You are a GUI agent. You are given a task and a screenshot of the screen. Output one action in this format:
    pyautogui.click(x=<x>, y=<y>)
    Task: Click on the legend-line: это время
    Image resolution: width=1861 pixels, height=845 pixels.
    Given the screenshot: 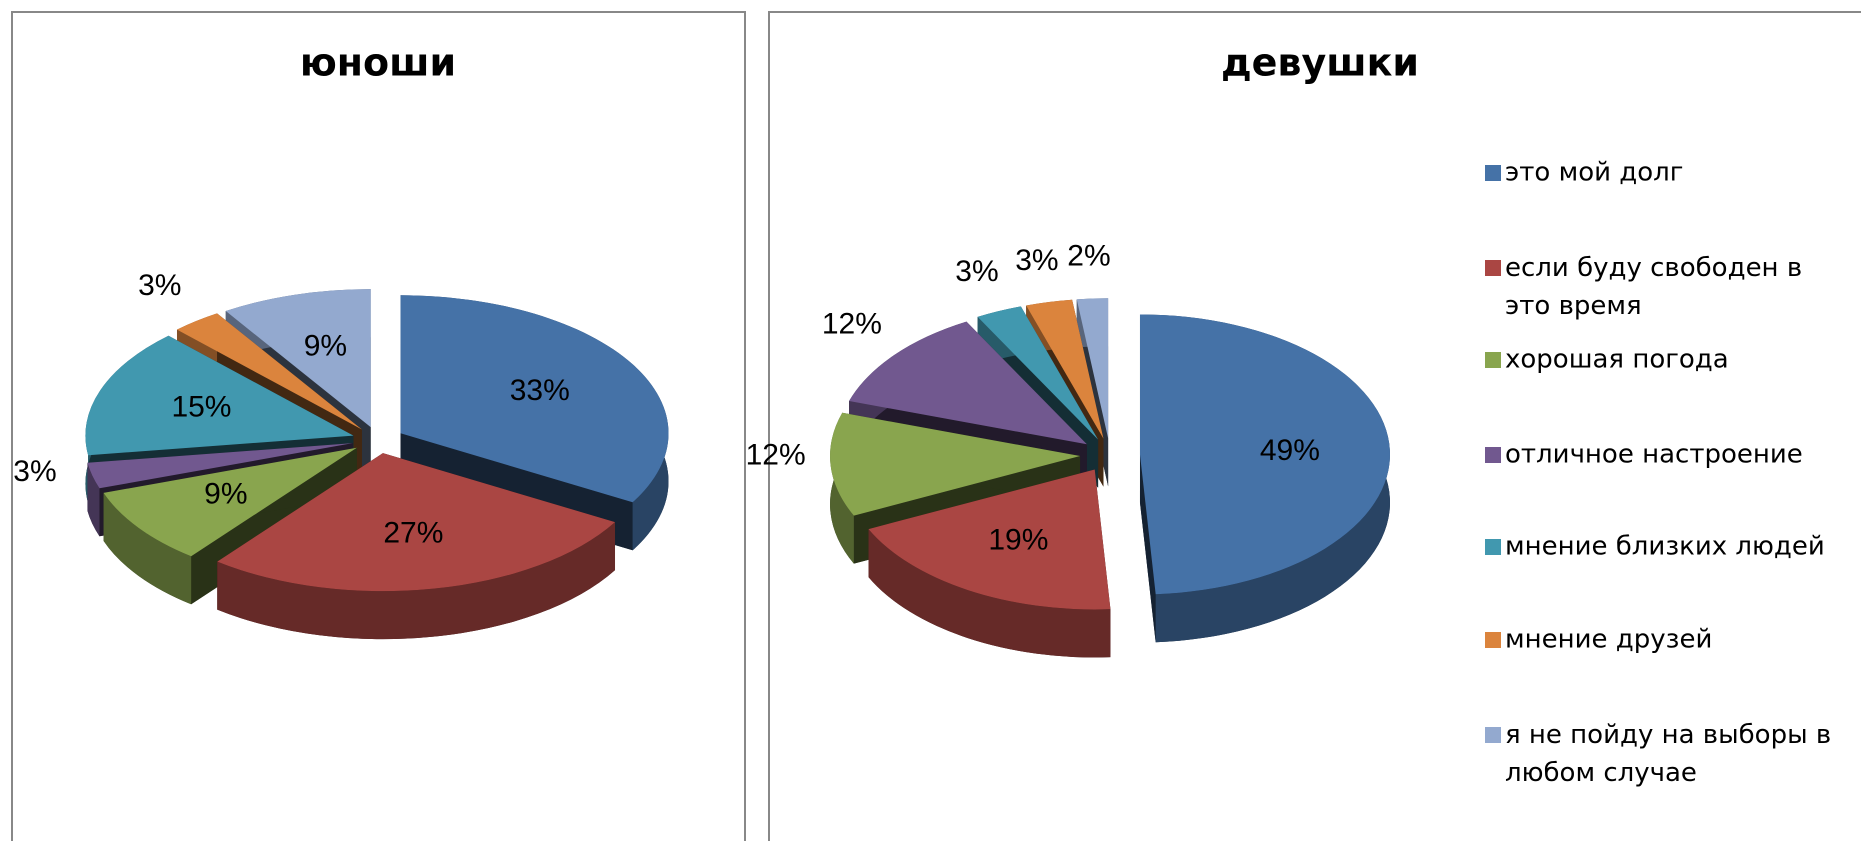 What is the action you would take?
    pyautogui.click(x=1573, y=306)
    